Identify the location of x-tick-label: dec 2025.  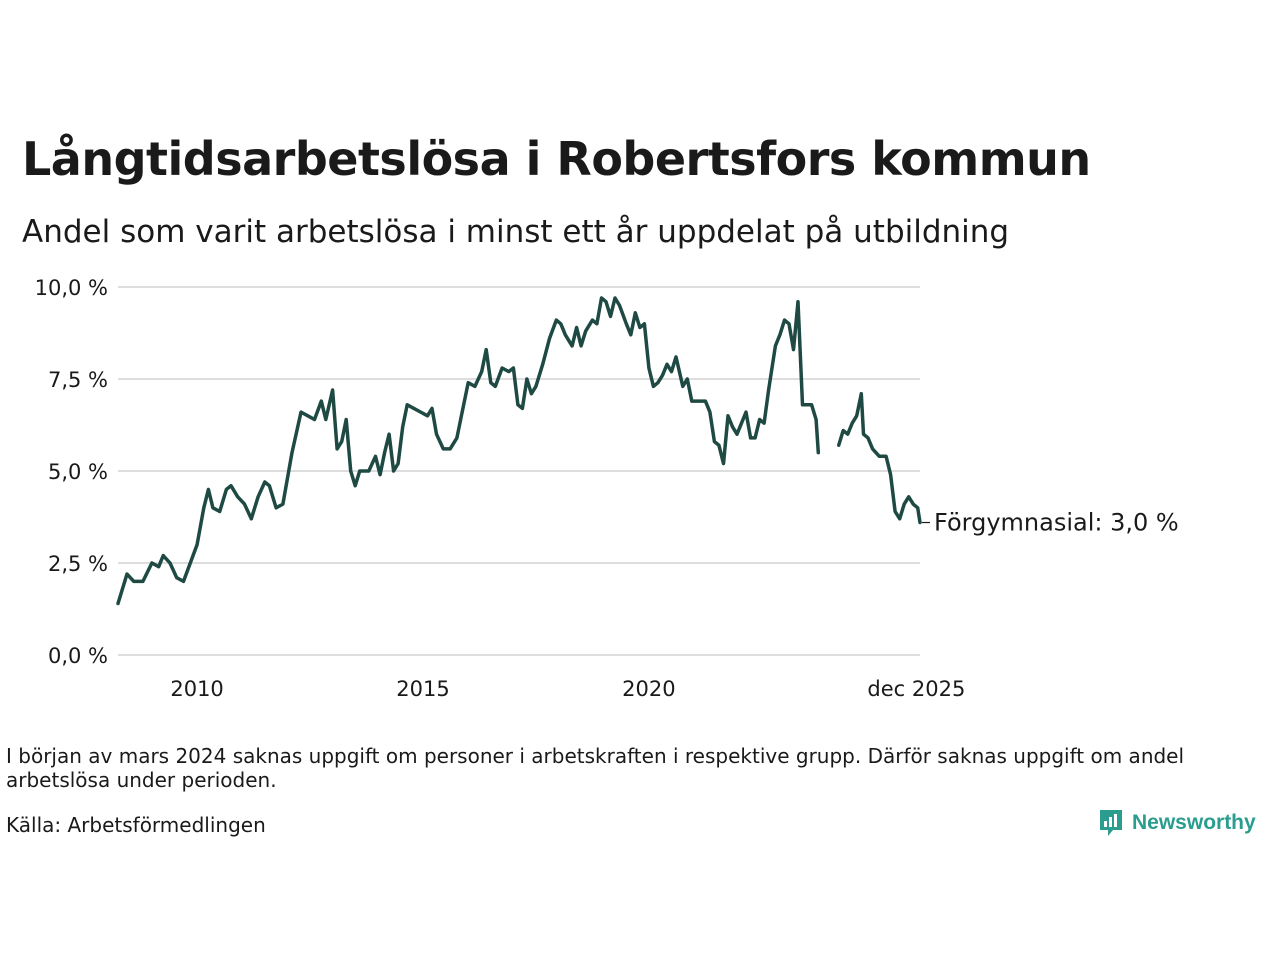
(916, 689).